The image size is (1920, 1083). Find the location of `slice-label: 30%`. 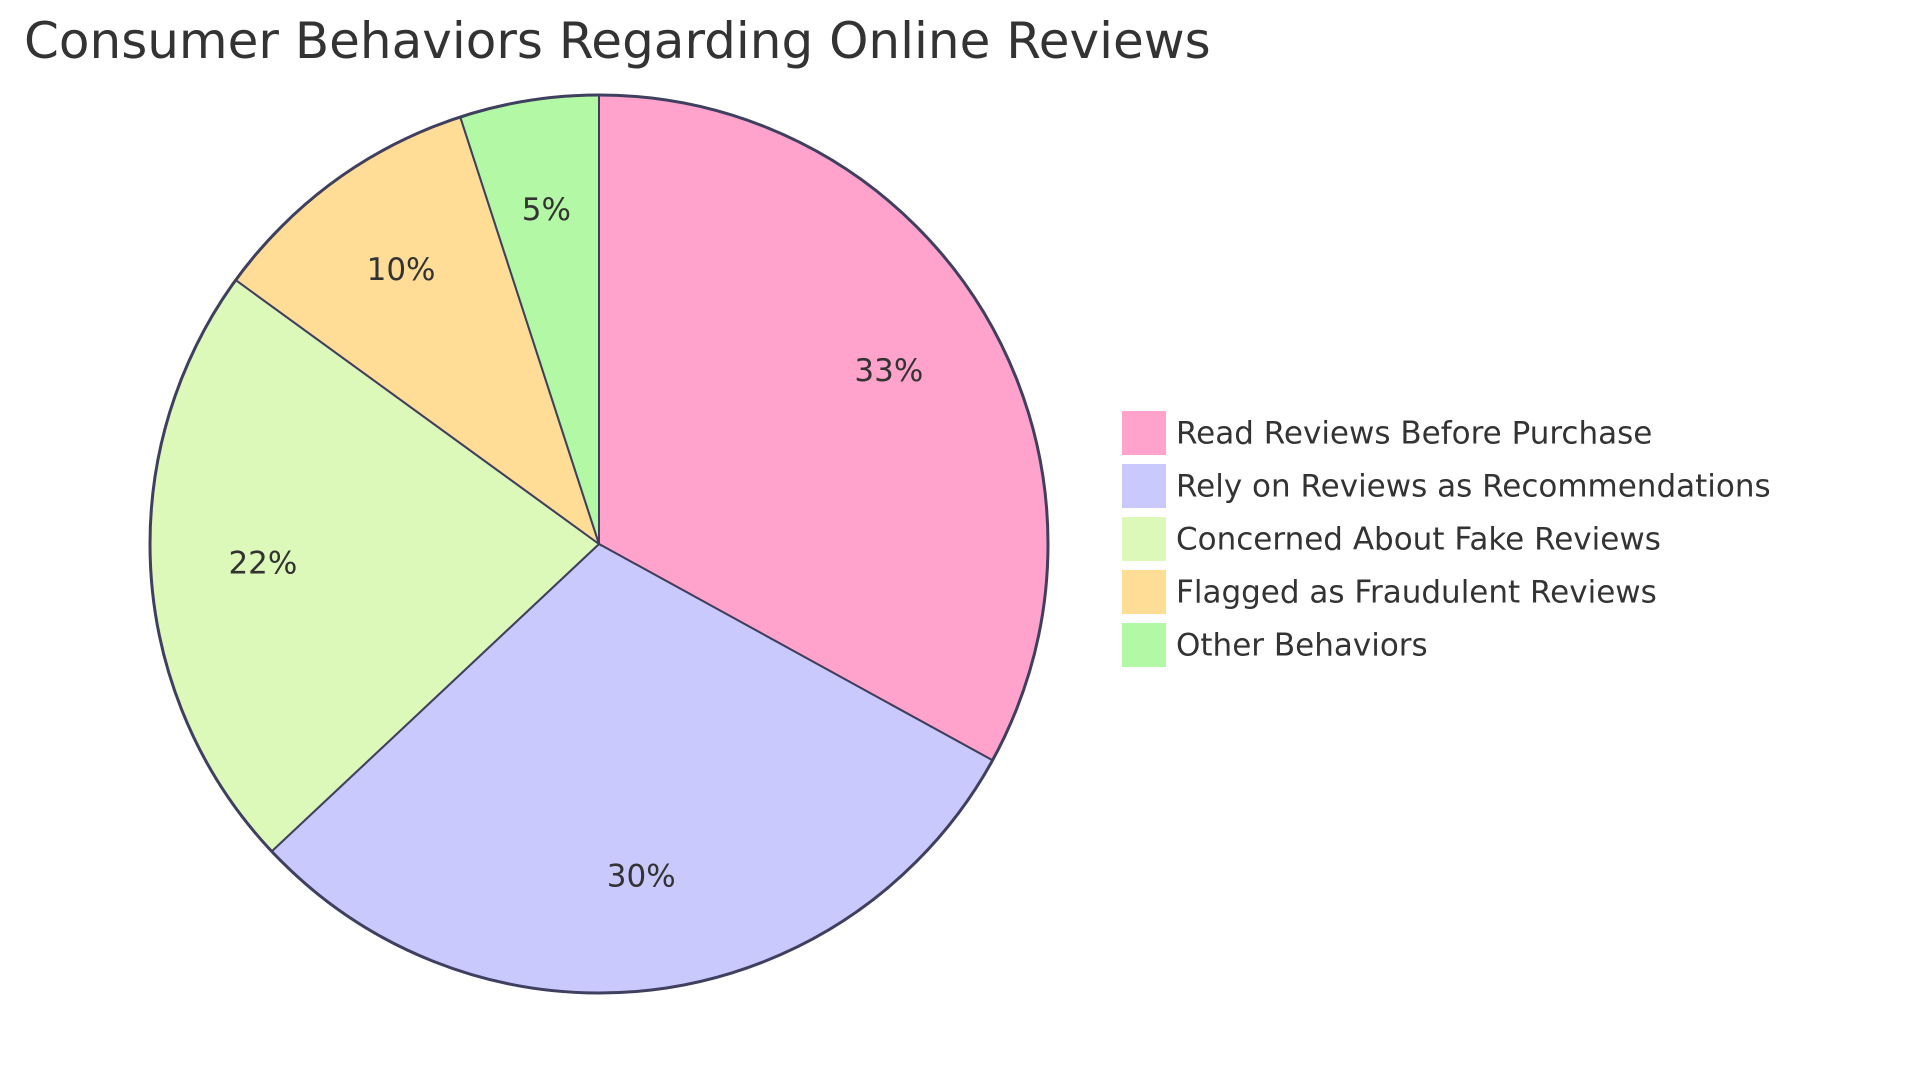

slice-label: 30% is located at coordinates (641, 877).